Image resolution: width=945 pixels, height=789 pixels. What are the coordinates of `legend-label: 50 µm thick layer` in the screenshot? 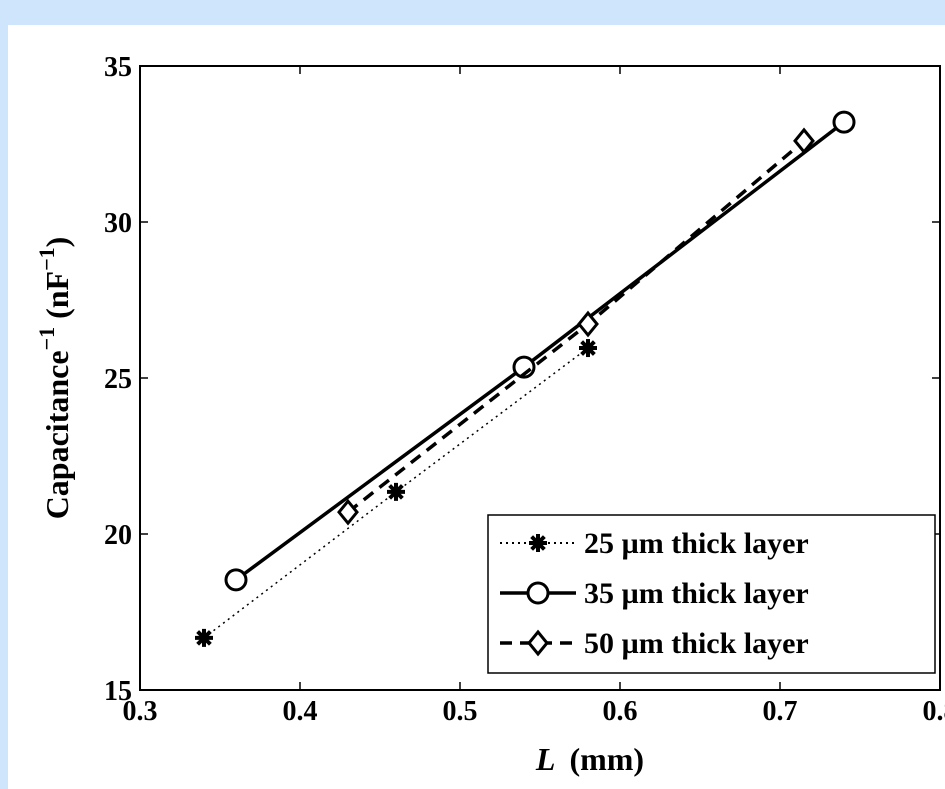 It's located at (696, 643).